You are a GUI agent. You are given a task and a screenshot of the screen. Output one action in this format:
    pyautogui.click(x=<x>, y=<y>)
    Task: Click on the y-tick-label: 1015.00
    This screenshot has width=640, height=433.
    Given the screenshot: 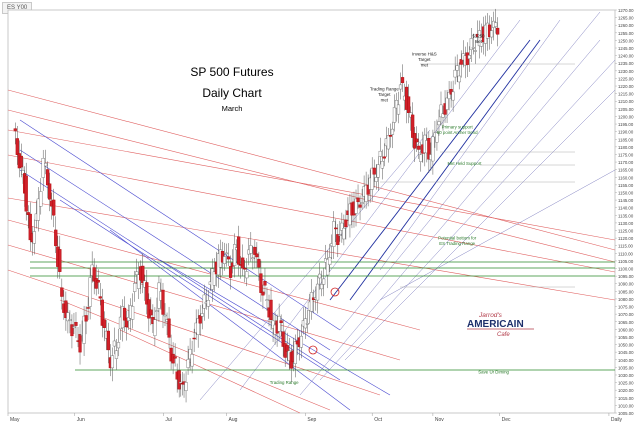 What is the action you would take?
    pyautogui.click(x=626, y=398)
    